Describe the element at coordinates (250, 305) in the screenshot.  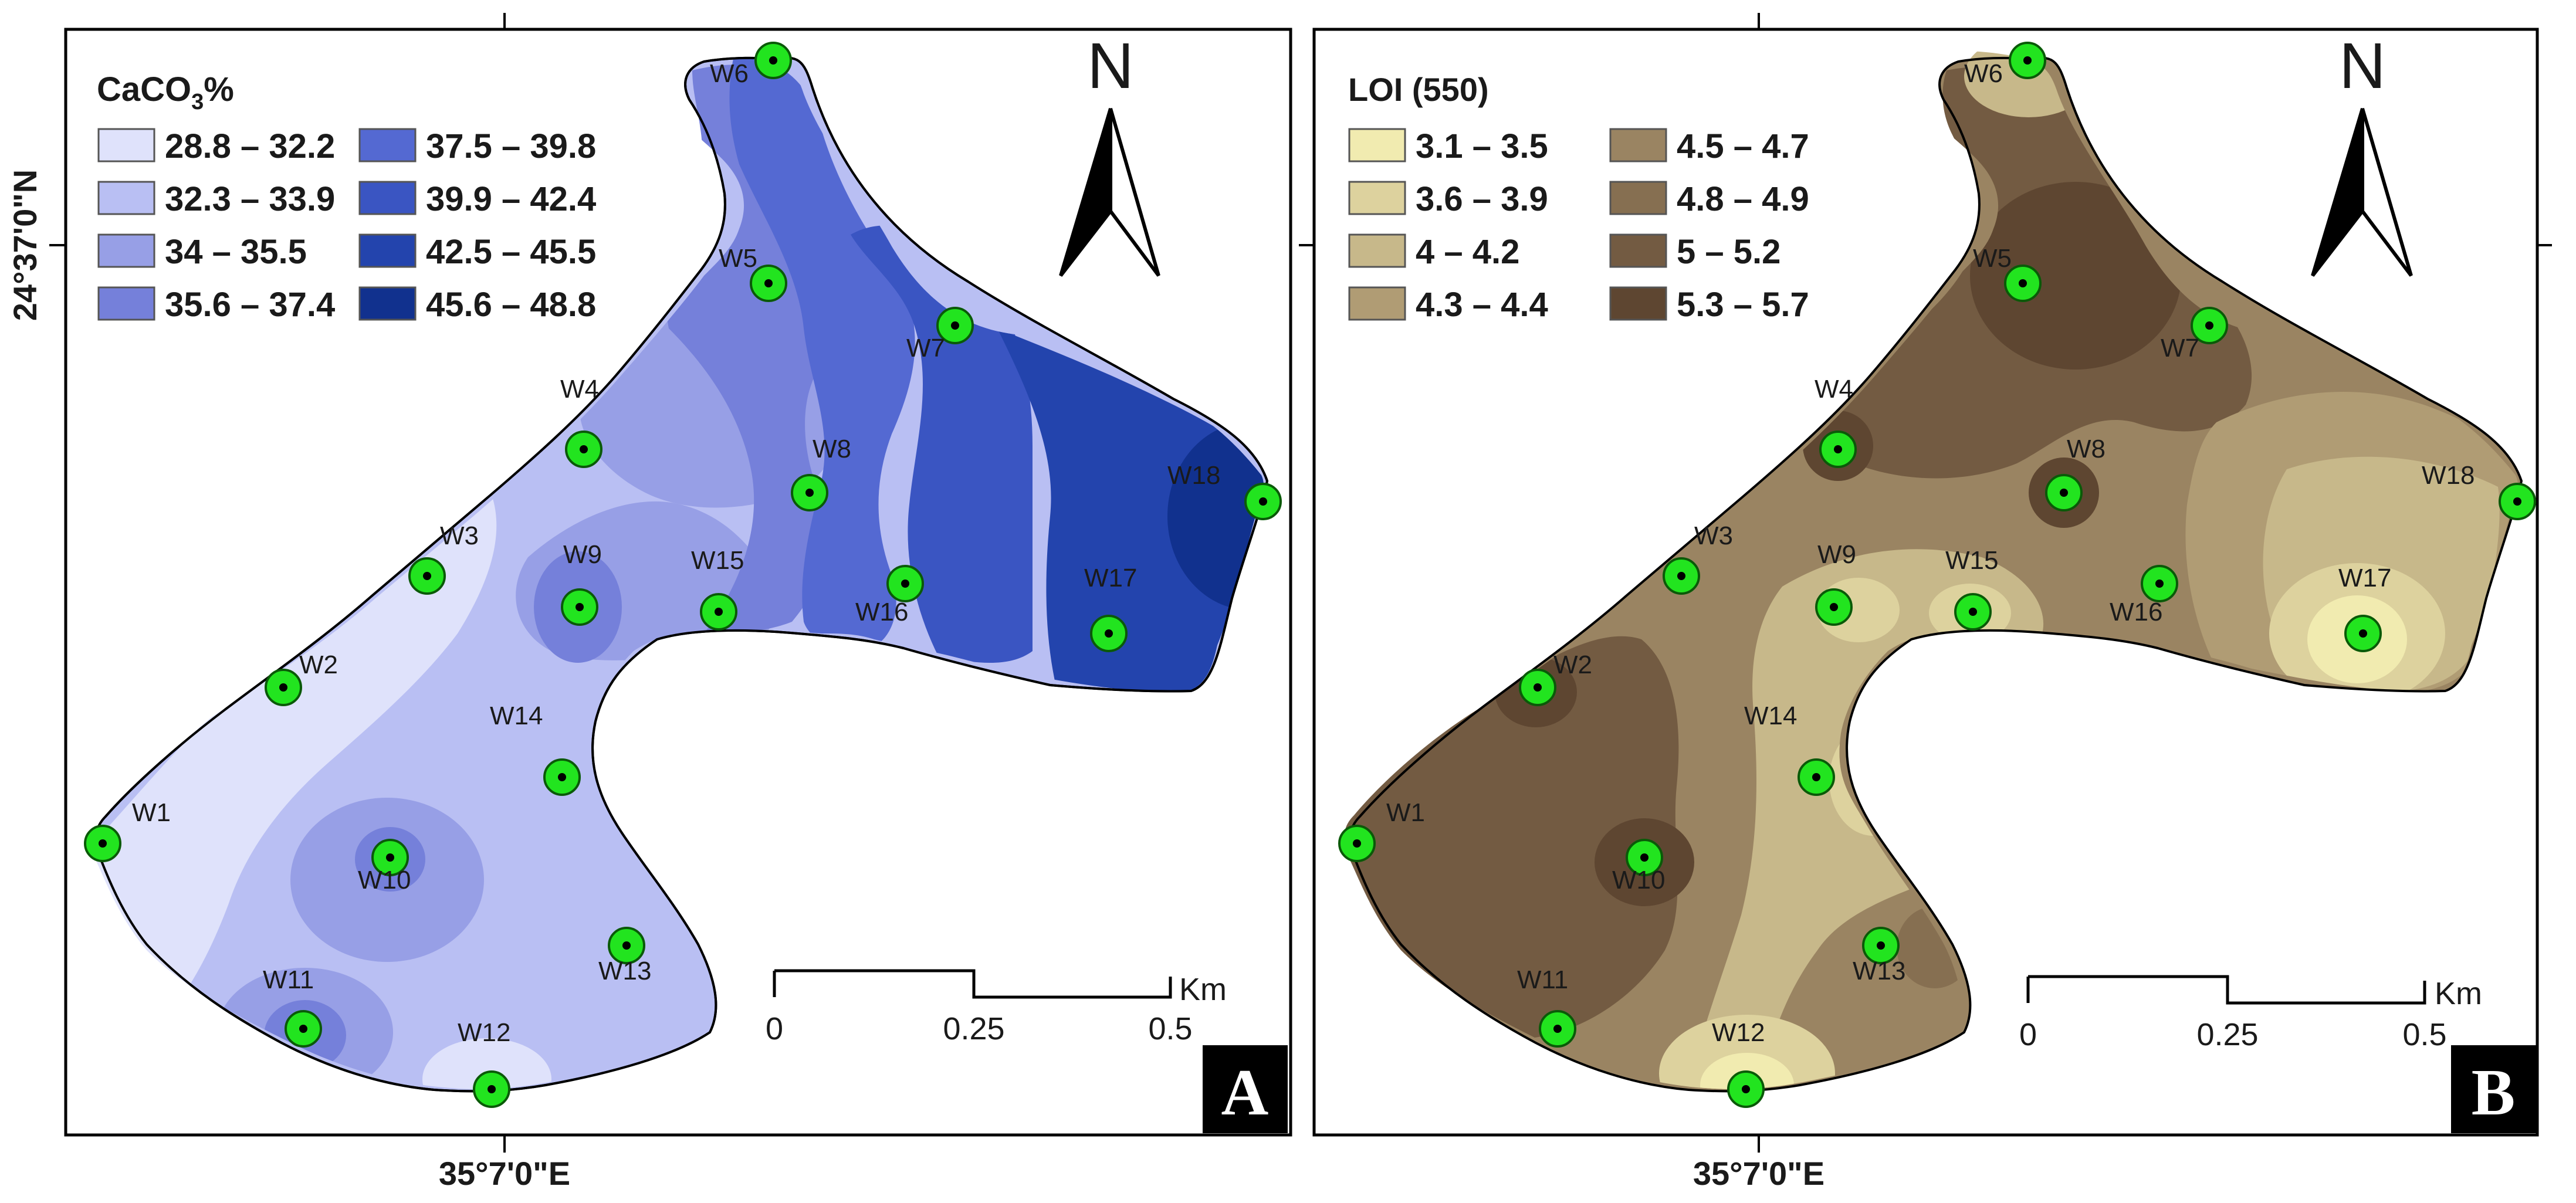
I see `legend-label: 35.6 – 37.4` at that location.